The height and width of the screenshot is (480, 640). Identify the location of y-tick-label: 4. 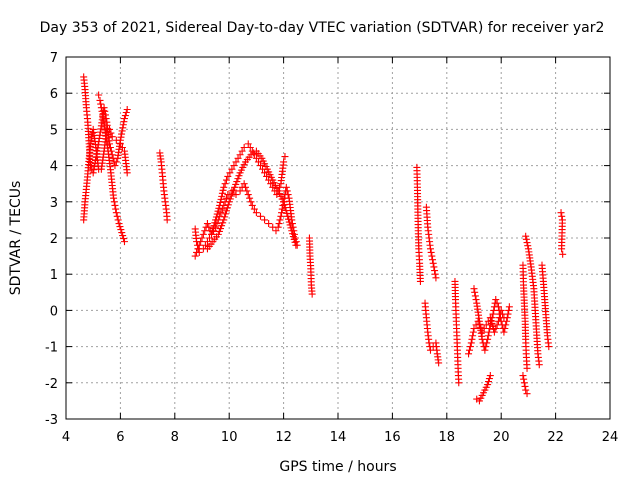
(54, 167).